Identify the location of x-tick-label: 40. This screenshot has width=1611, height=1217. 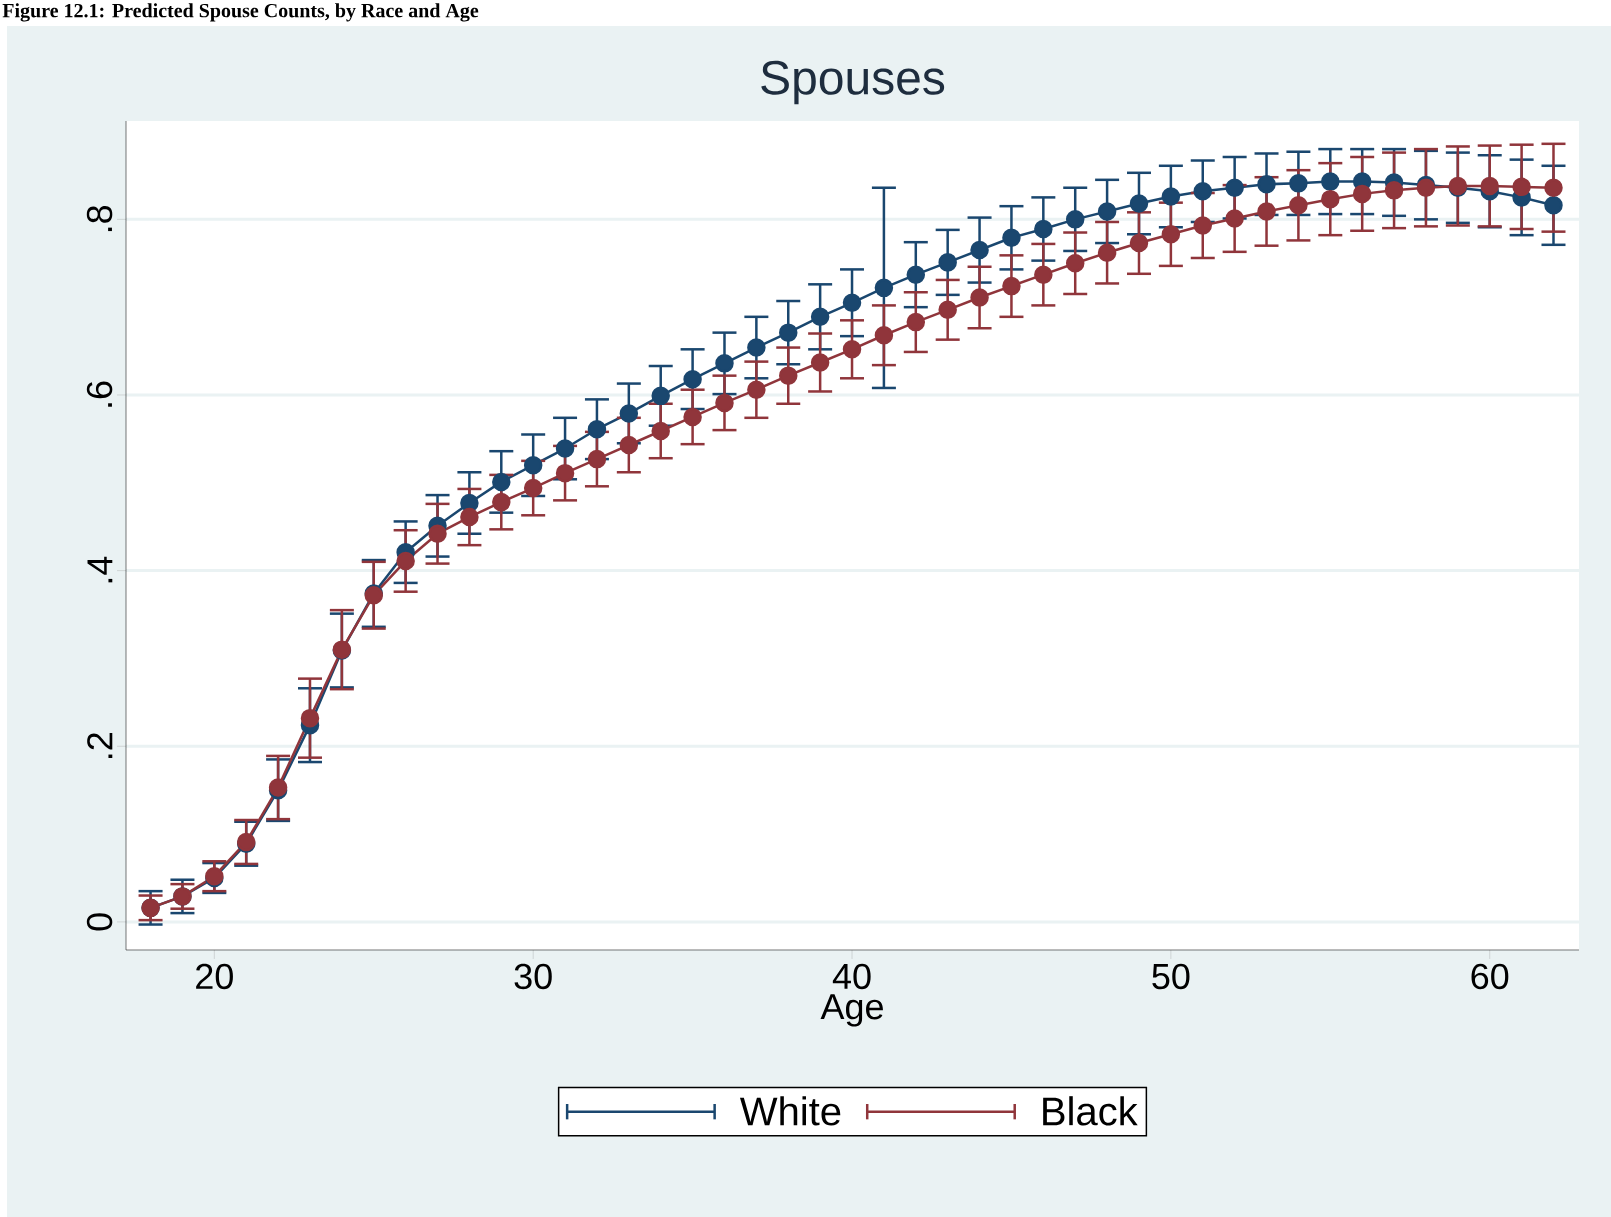
(851, 976).